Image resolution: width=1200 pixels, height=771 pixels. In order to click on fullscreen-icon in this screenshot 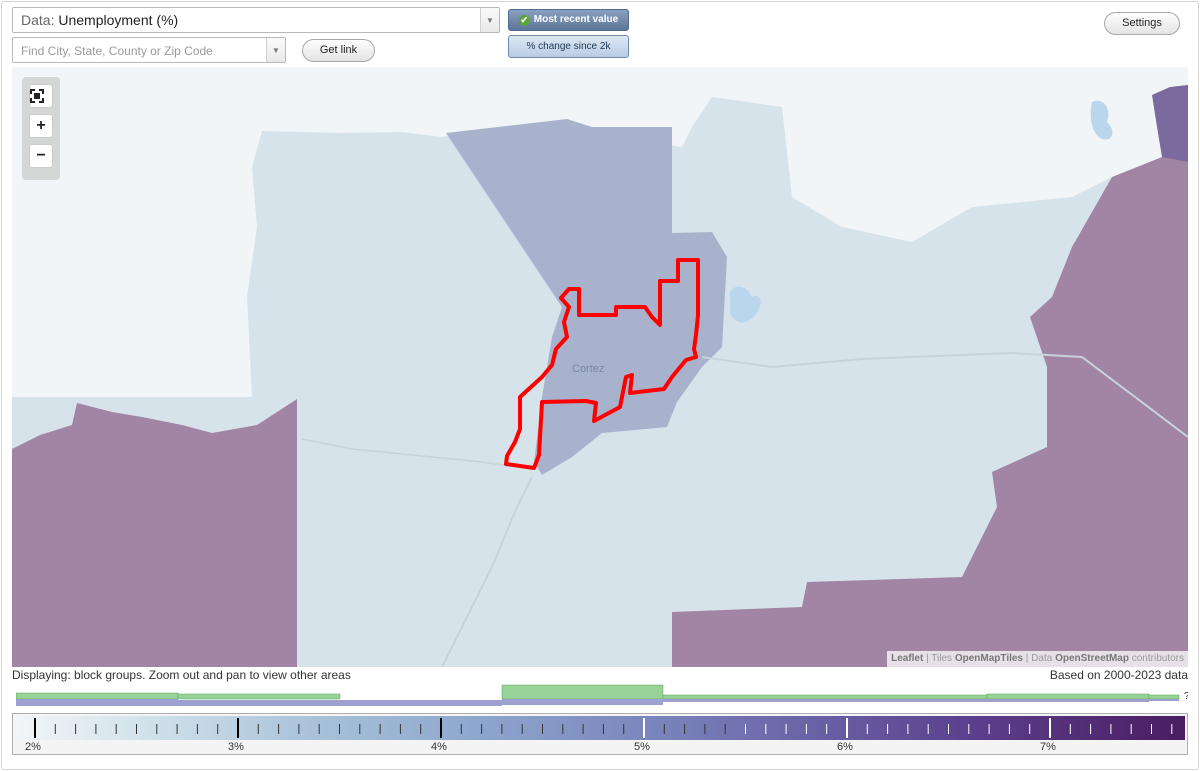, I will do `click(41, 96)`.